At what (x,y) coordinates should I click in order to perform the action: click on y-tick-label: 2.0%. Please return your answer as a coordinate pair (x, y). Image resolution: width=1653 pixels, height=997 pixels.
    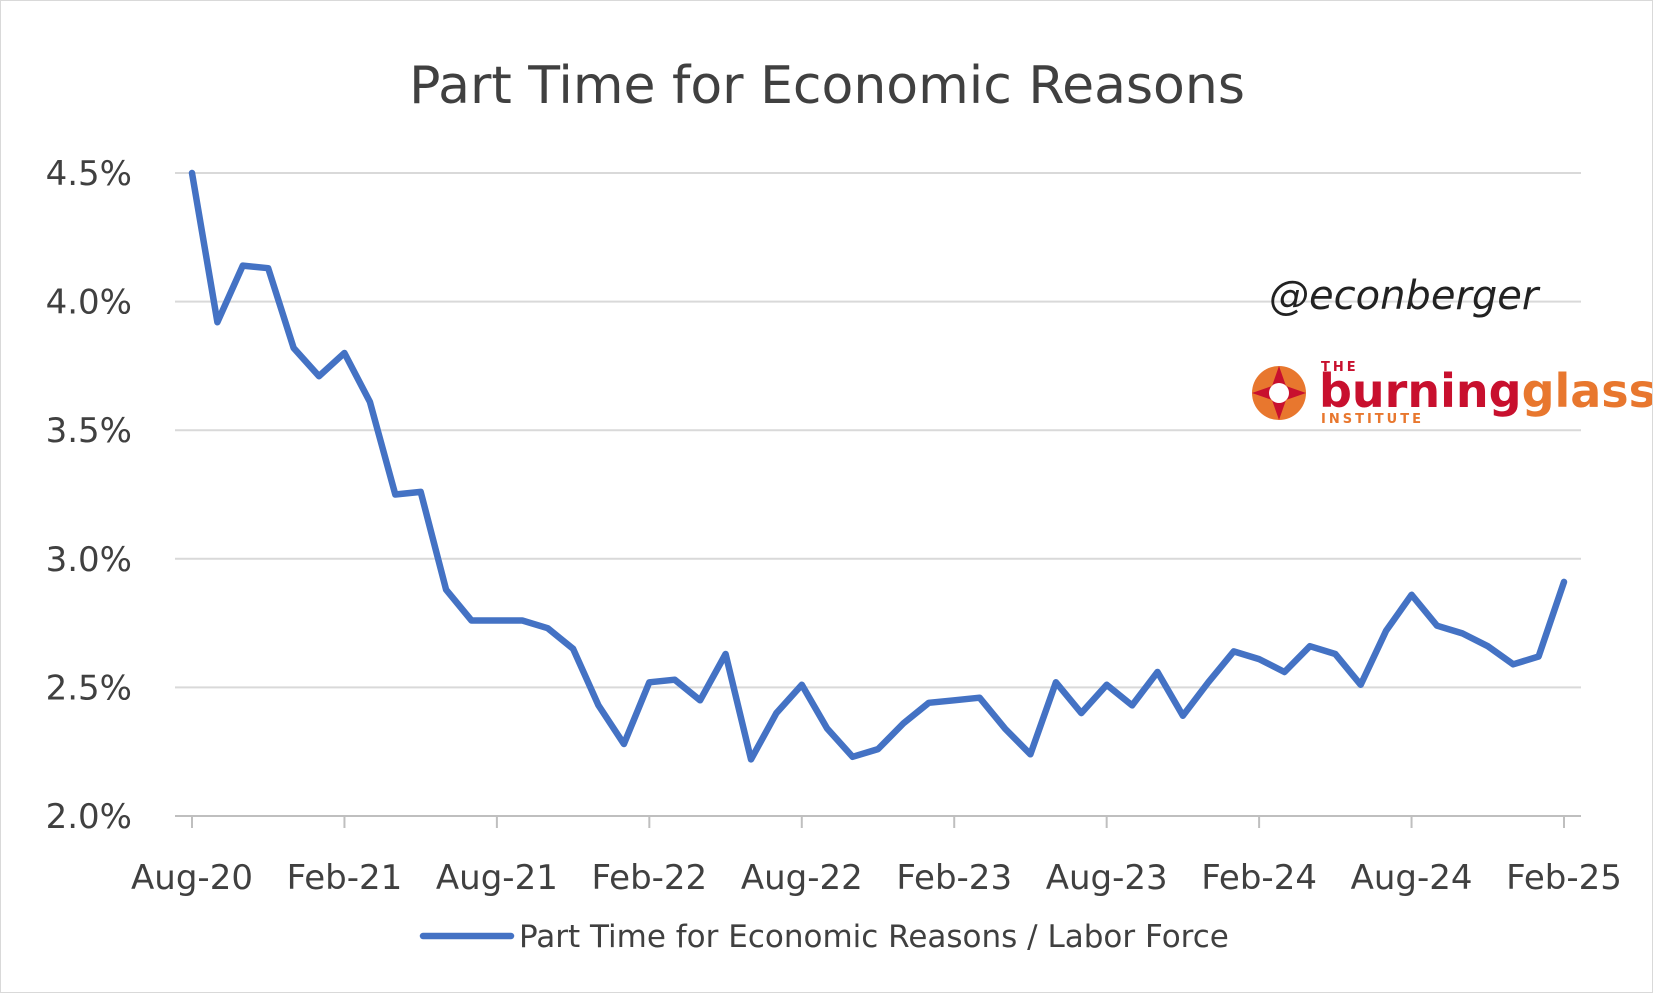
    Looking at the image, I should click on (89, 817).